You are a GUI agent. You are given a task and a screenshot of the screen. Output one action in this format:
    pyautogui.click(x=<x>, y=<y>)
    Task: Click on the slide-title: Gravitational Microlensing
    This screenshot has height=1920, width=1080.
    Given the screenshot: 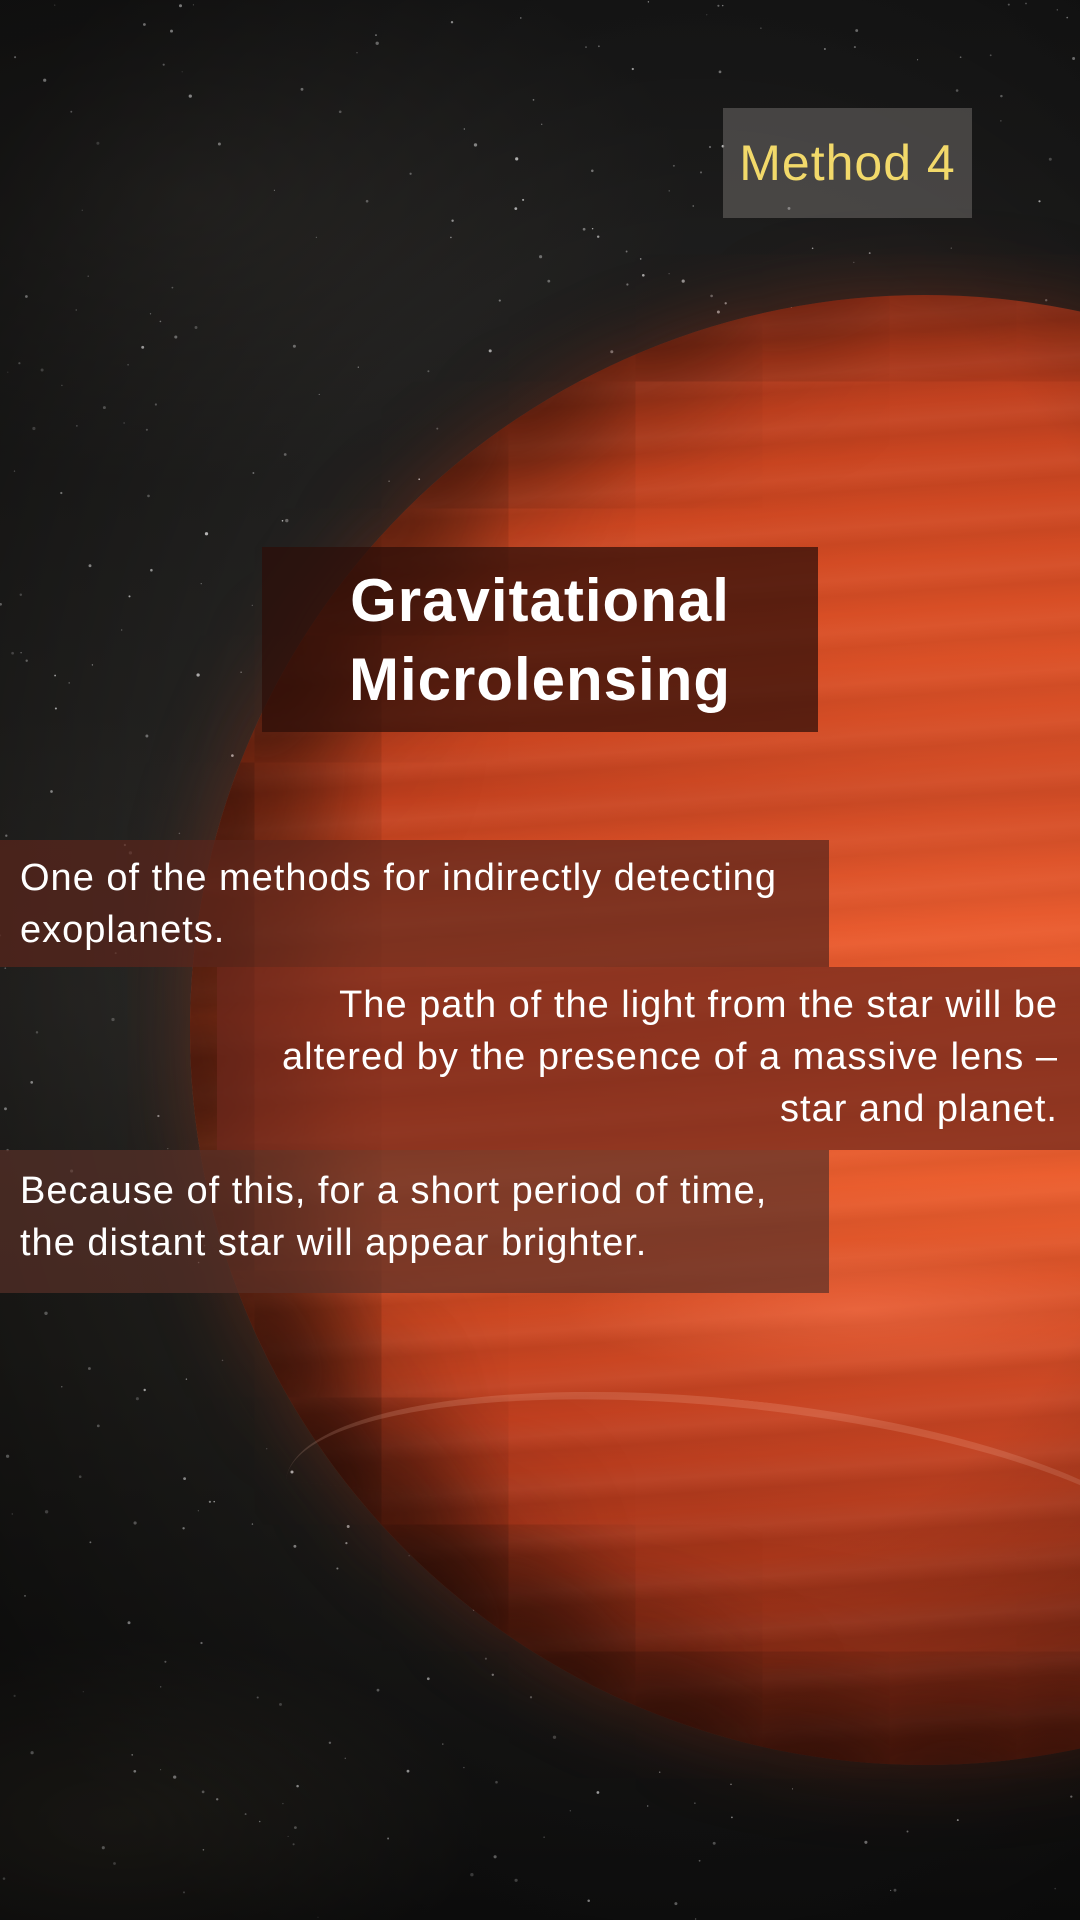 What is the action you would take?
    pyautogui.click(x=540, y=639)
    